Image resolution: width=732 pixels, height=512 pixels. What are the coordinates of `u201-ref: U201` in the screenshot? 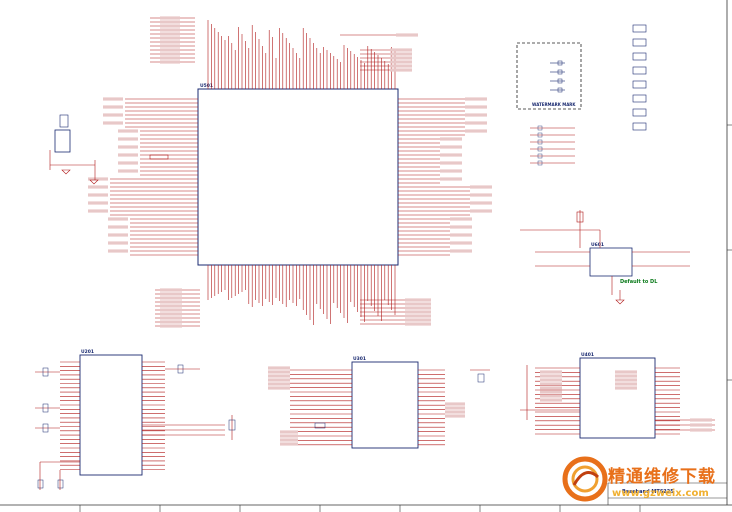 It's located at (87, 352).